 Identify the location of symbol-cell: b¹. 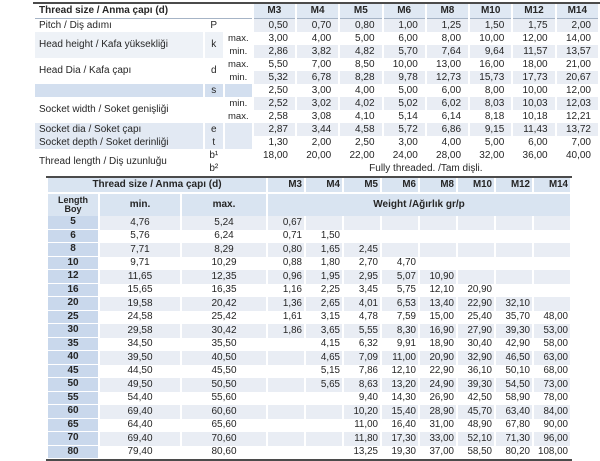
(214, 155).